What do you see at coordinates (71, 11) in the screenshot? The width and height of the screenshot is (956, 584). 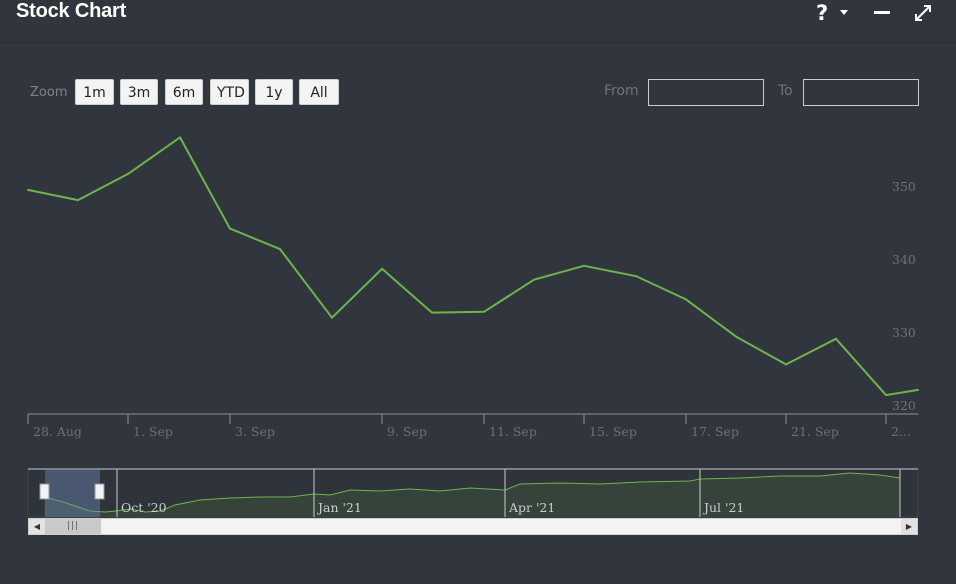 I see `window-title: Stock Chart` at bounding box center [71, 11].